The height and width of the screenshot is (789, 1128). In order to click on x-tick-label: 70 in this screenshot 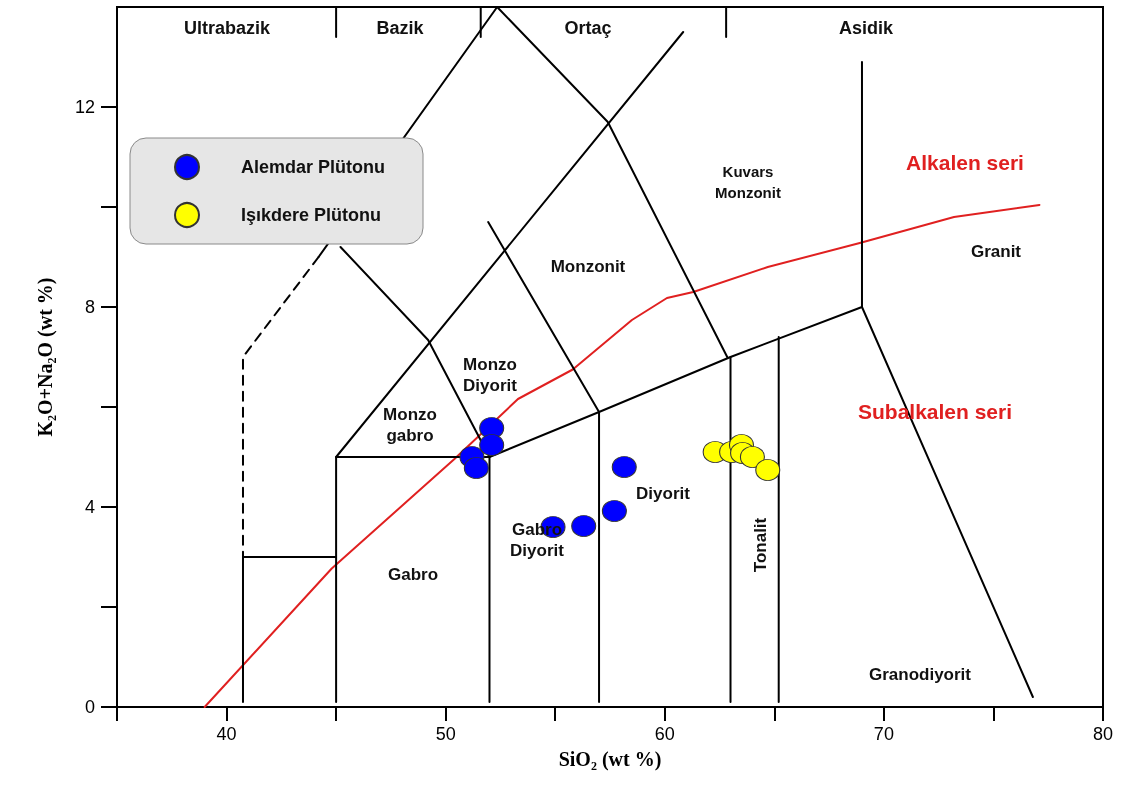, I will do `click(883, 734)`.